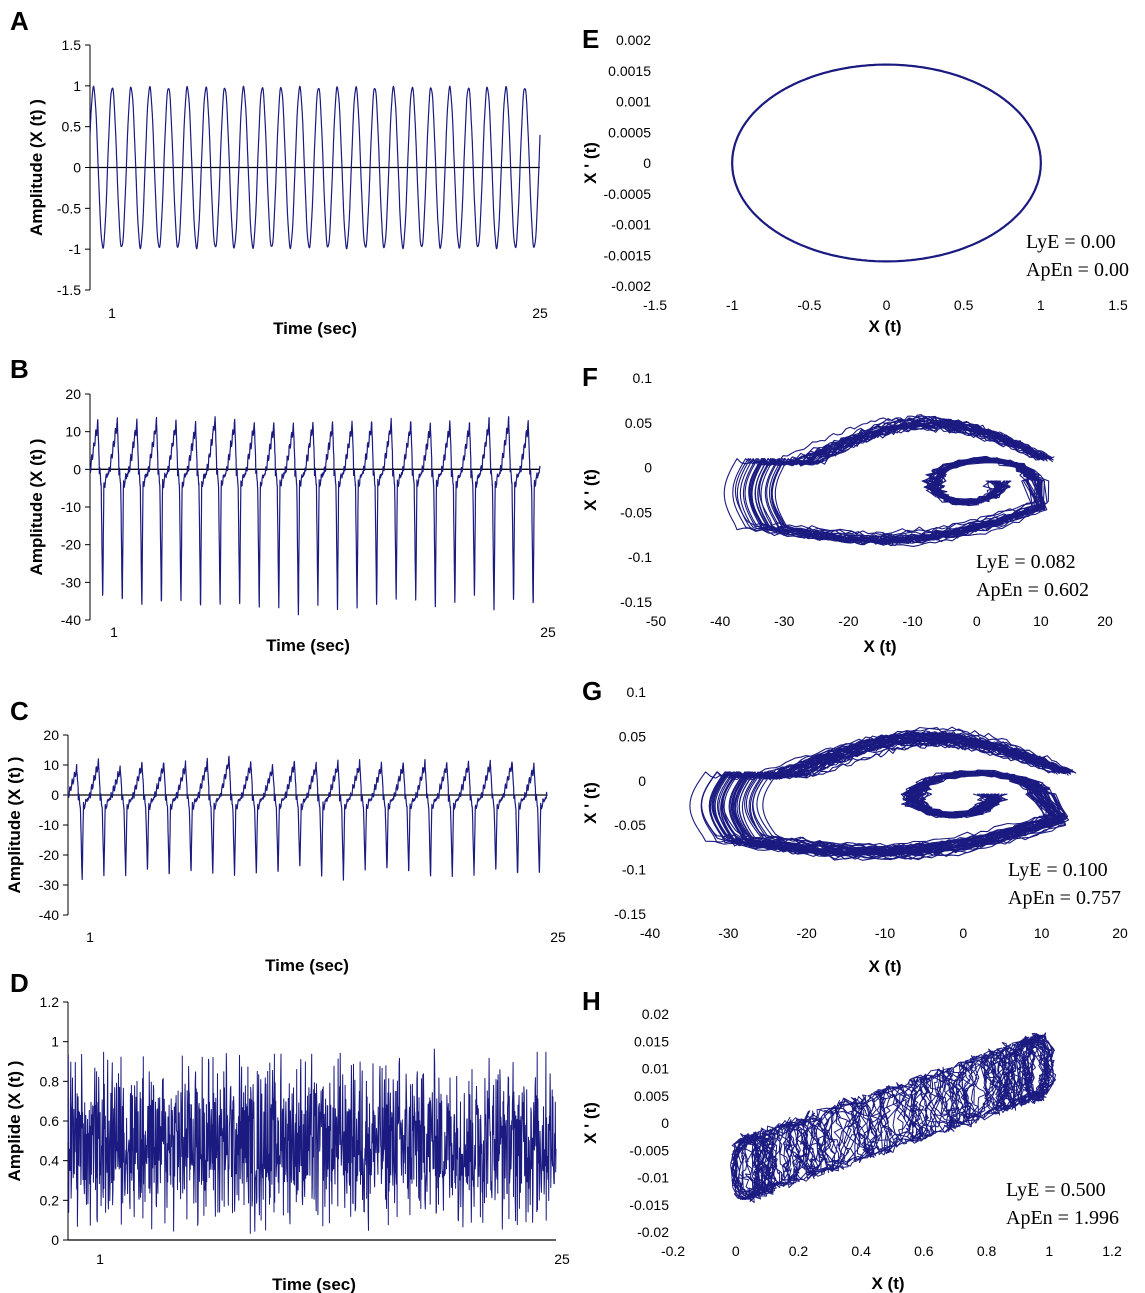 This screenshot has width=1145, height=1293. Describe the element at coordinates (1026, 562) in the screenshot. I see `stat-annotation: LyE = 0.082` at that location.